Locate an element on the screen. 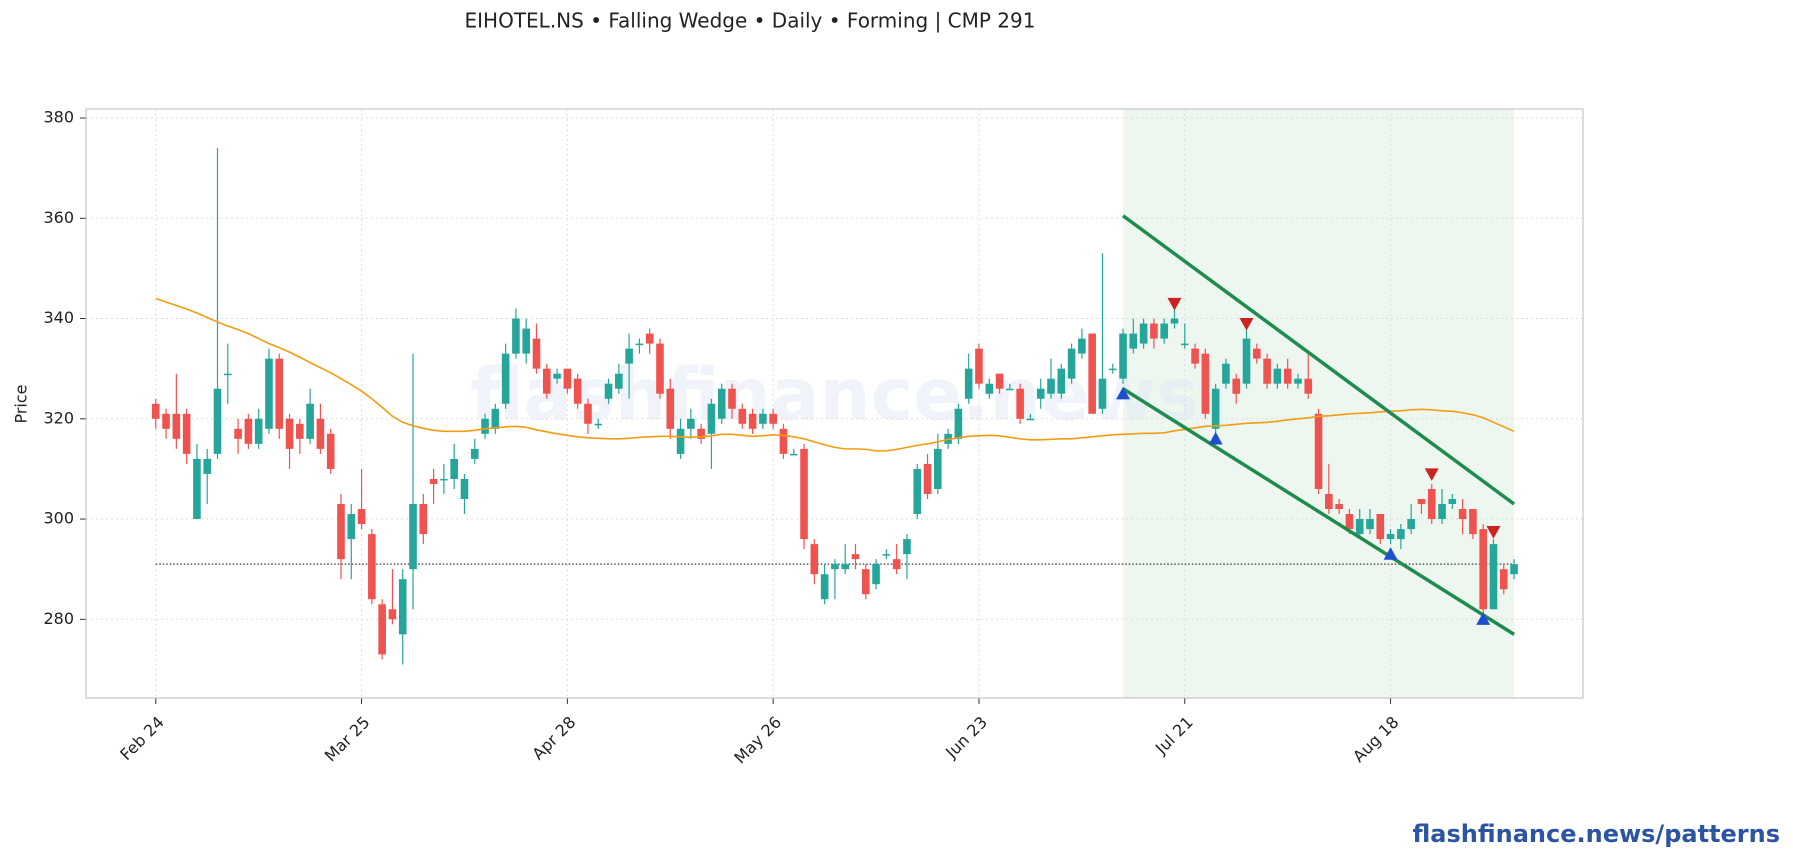 Image resolution: width=1793 pixels, height=860 pixels. y-axis-label: Price is located at coordinates (21, 403).